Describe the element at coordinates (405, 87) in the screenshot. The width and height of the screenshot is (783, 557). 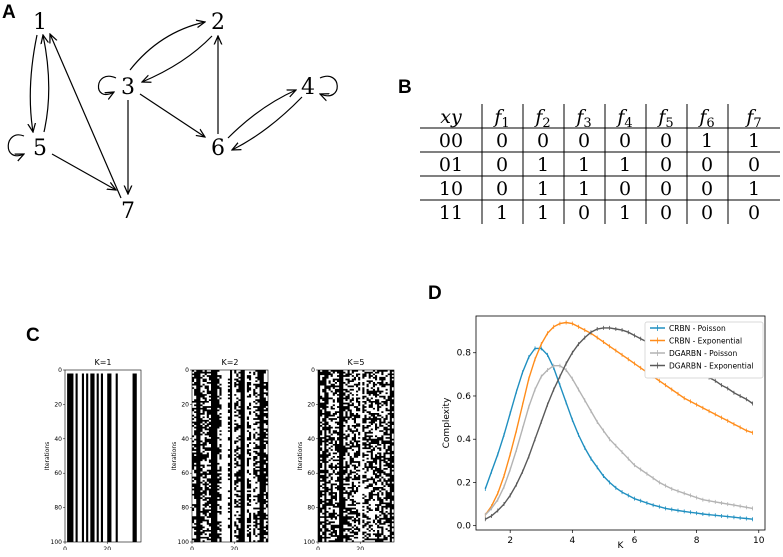
I see `panel-b-letter: B` at that location.